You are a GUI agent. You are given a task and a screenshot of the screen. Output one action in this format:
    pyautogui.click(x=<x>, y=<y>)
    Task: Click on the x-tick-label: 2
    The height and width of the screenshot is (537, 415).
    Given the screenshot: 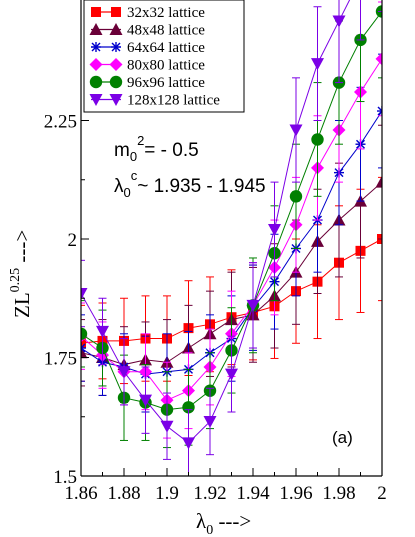 What is the action you would take?
    pyautogui.click(x=382, y=493)
    